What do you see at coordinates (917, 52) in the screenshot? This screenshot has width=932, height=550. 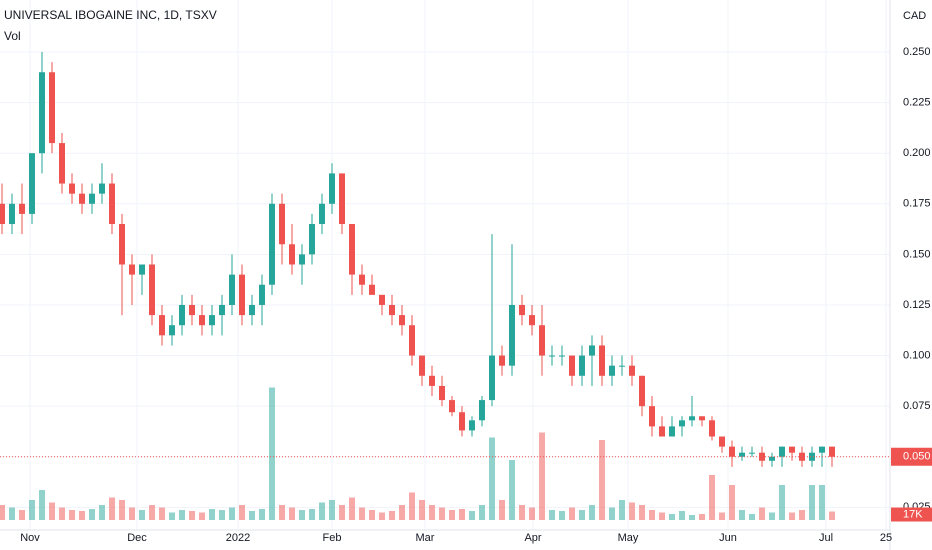 I see `y-tick-label: 0.250` at bounding box center [917, 52].